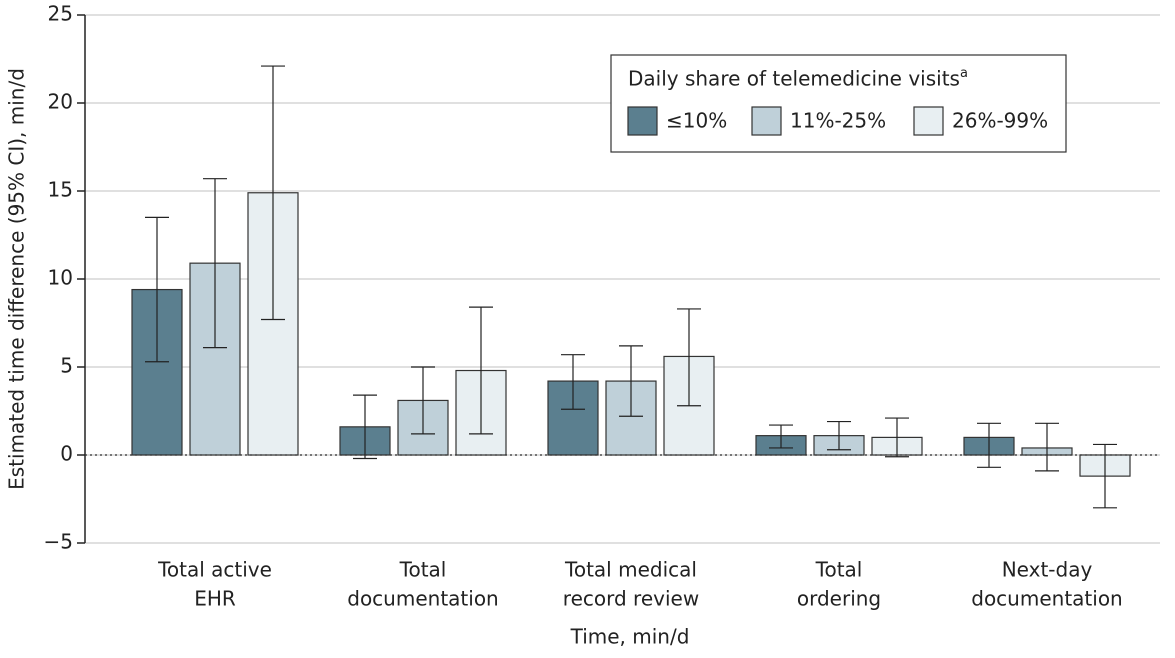 The image size is (1175, 658). I want to click on x-tick-label: ordering, so click(839, 599).